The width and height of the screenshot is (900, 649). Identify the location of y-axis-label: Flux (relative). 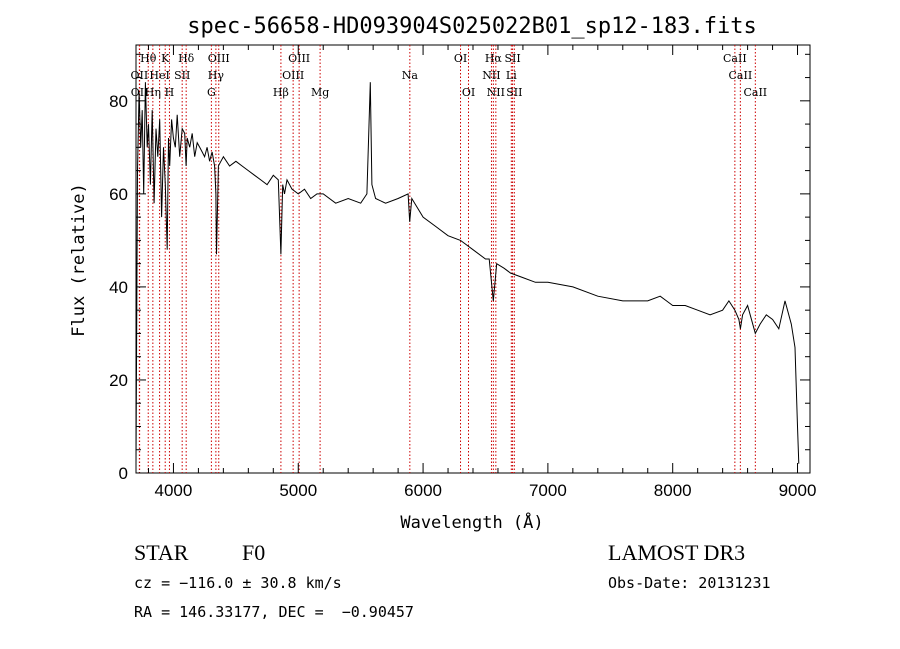
(79, 260).